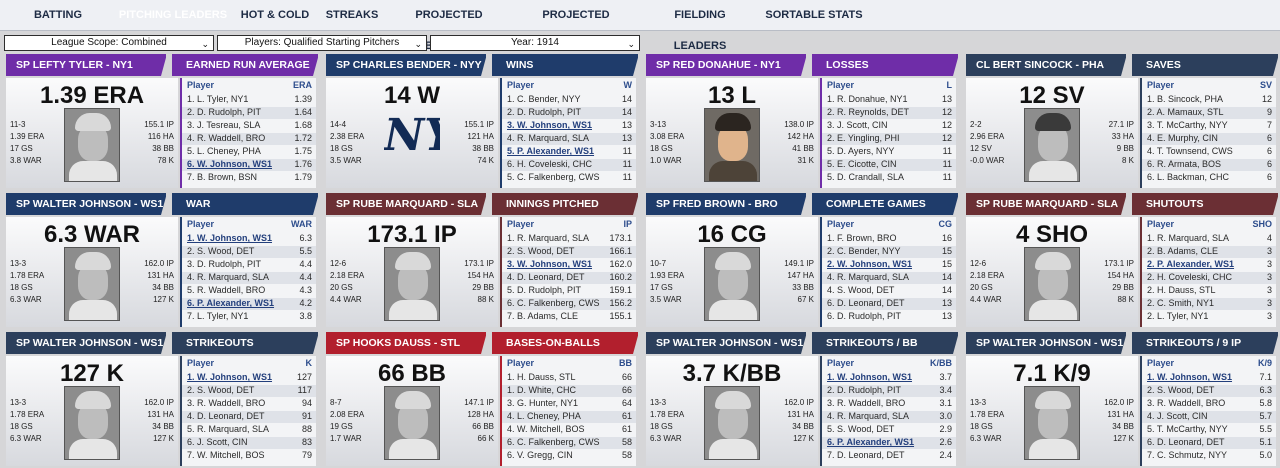 This screenshot has width=1280, height=468. I want to click on leader-row: 6. D. Leonard, DET 5.1, so click(1209, 443).